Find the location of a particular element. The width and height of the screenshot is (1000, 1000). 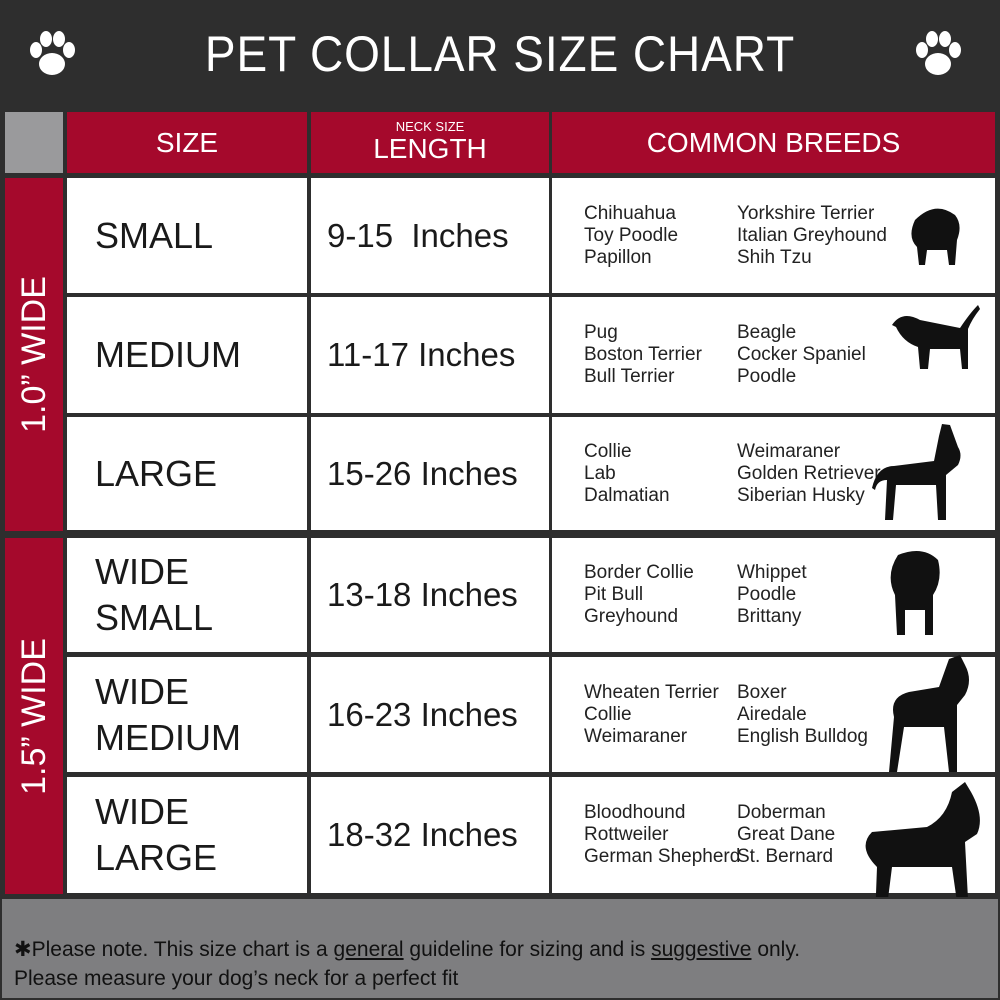

size-cell: WIDE MEDIUM is located at coordinates (187, 714).